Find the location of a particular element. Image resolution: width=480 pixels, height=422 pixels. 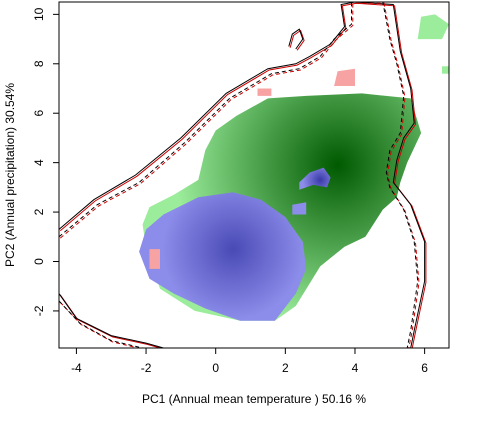

x-tick-label: -2 is located at coordinates (146, 368).